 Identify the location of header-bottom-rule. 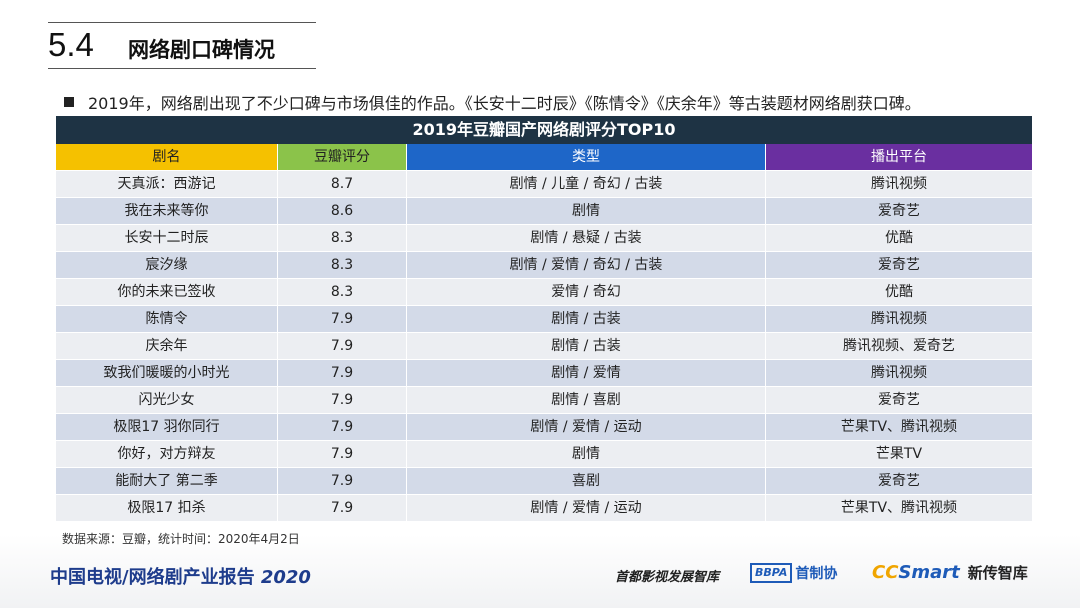
(182, 68).